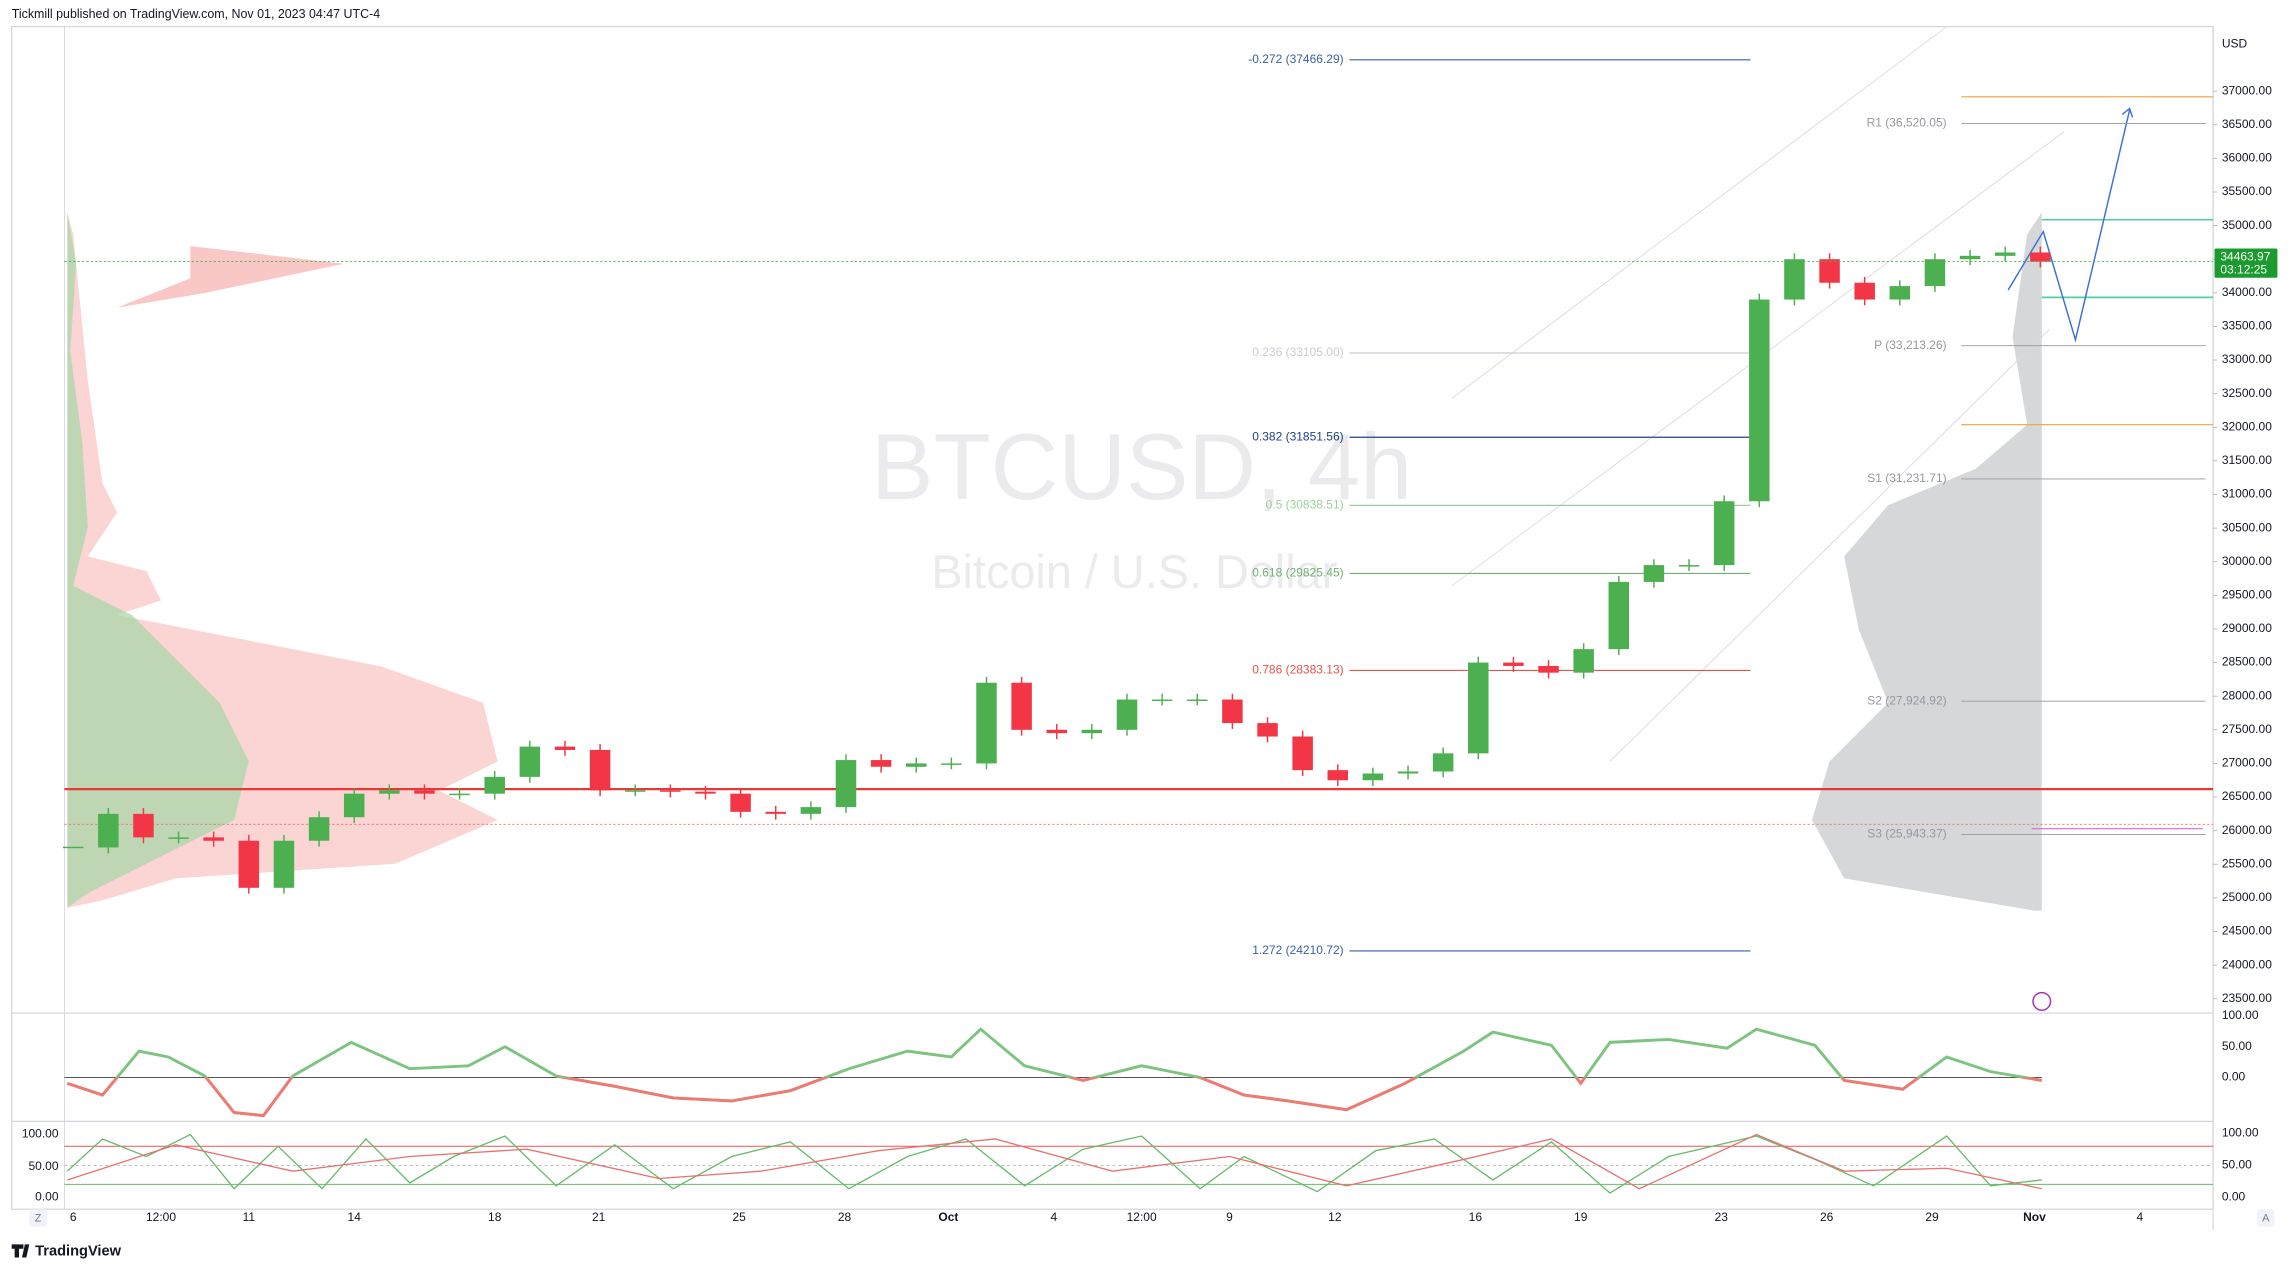 This screenshot has width=2295, height=1268. I want to click on y-tick-label: 29500.00, so click(2247, 595).